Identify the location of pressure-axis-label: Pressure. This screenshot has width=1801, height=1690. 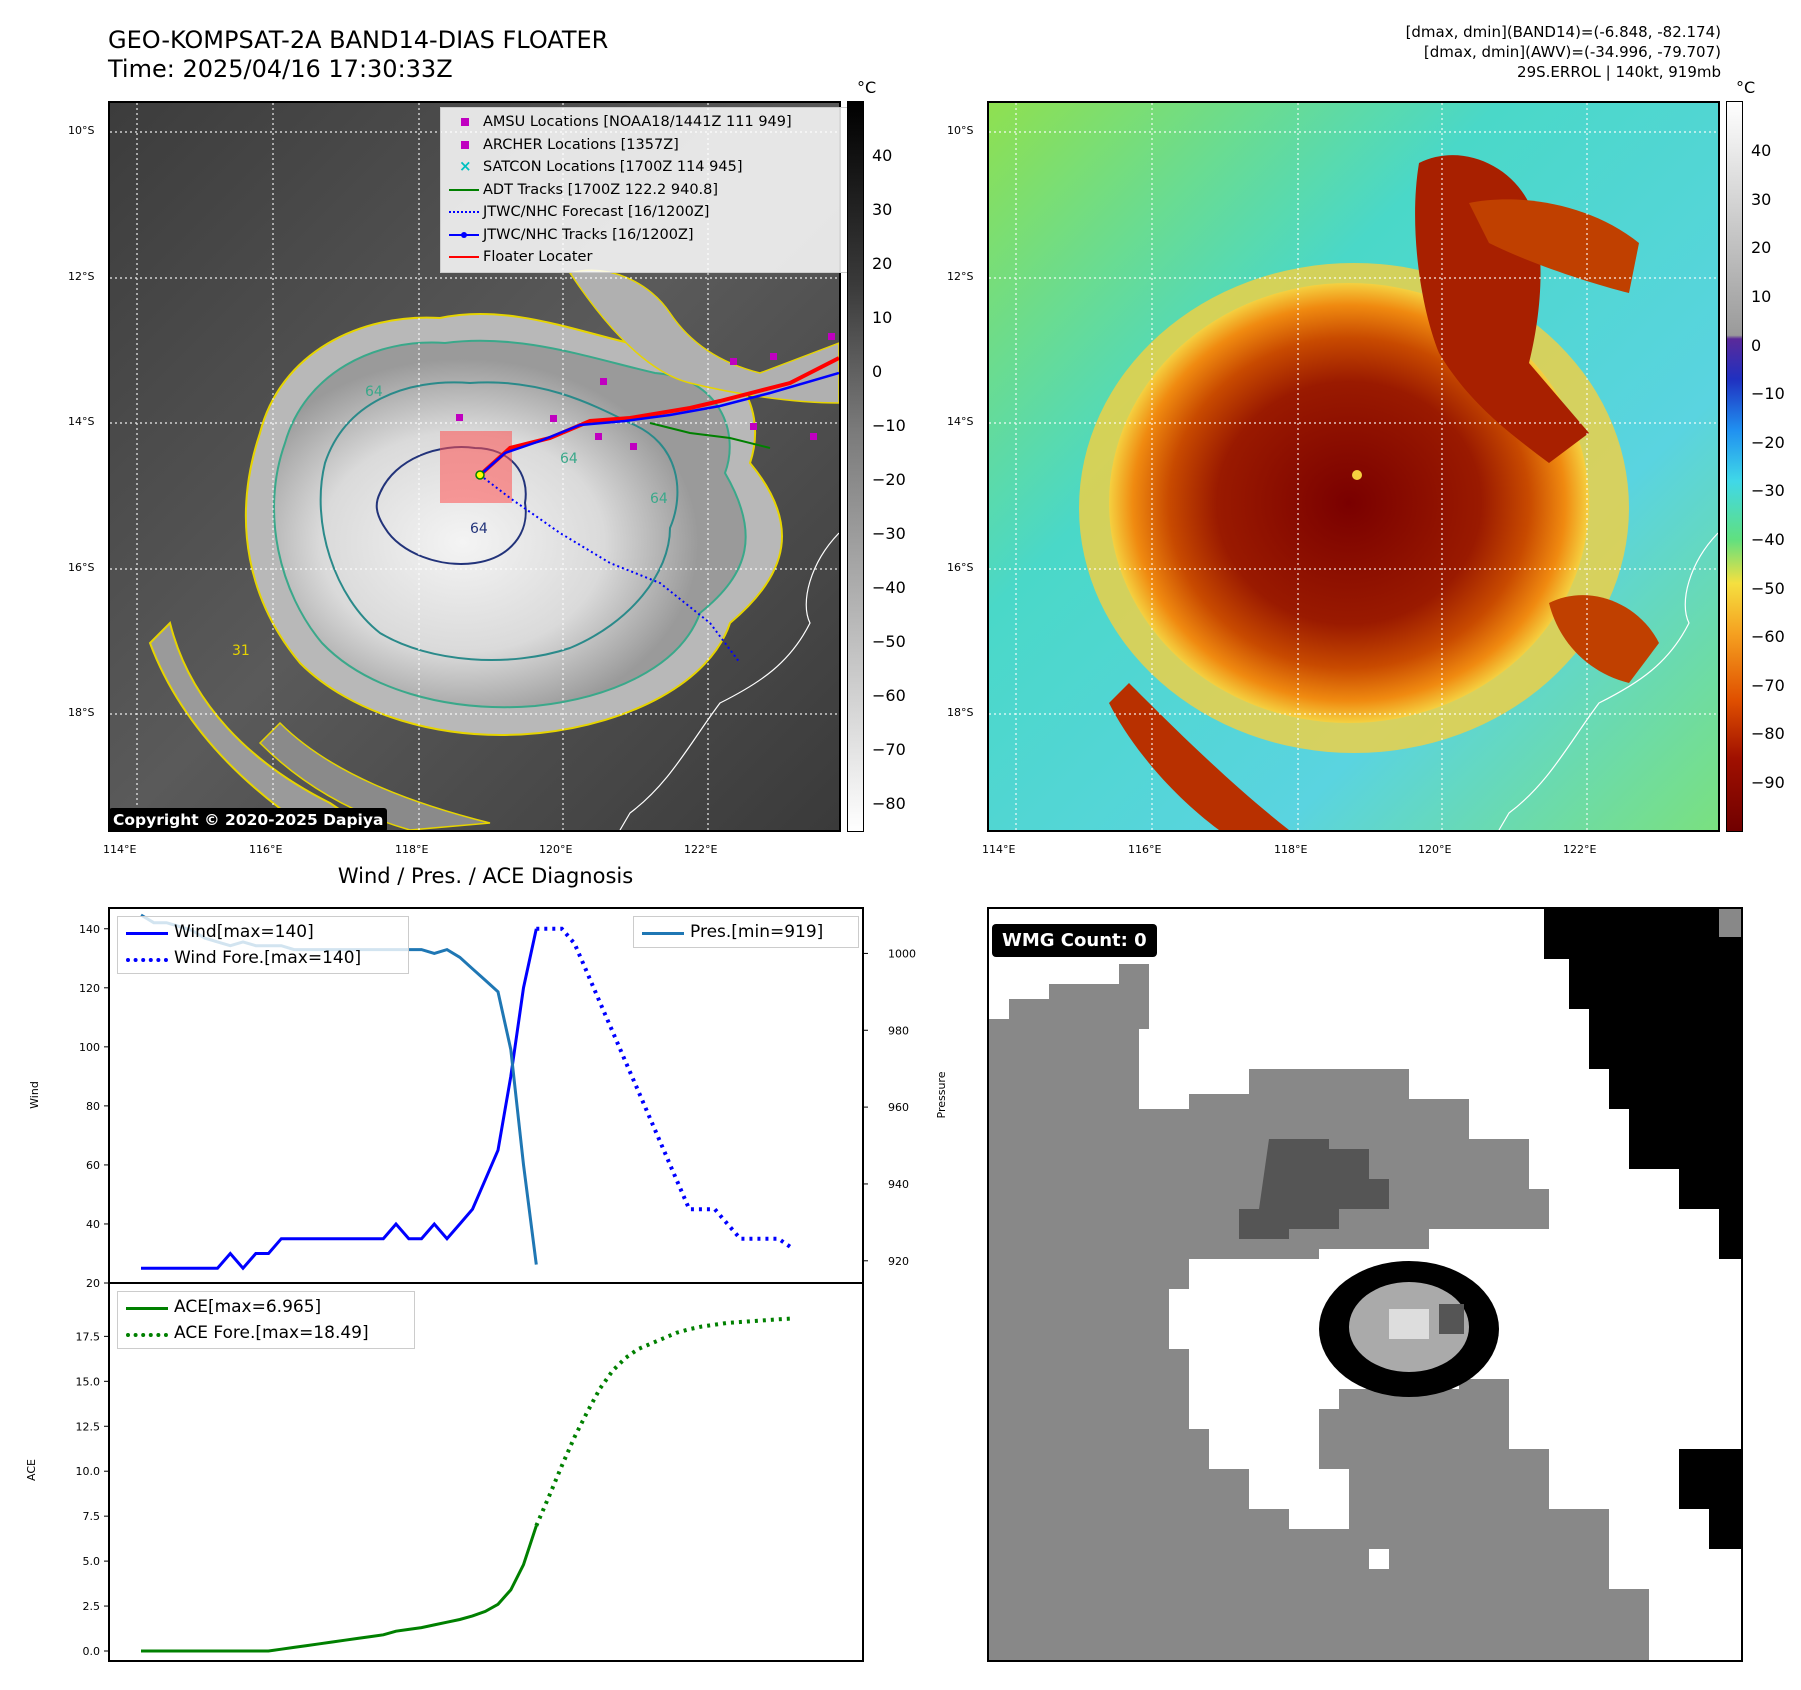
(941, 1094).